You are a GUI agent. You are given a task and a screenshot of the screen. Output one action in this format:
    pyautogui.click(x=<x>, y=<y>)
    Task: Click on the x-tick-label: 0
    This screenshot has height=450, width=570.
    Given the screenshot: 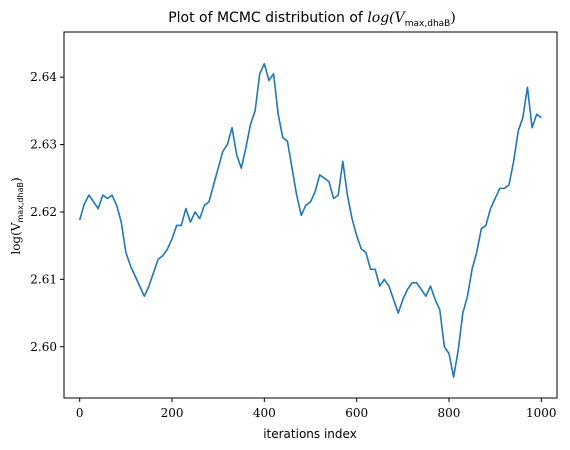 What is the action you would take?
    pyautogui.click(x=80, y=413)
    